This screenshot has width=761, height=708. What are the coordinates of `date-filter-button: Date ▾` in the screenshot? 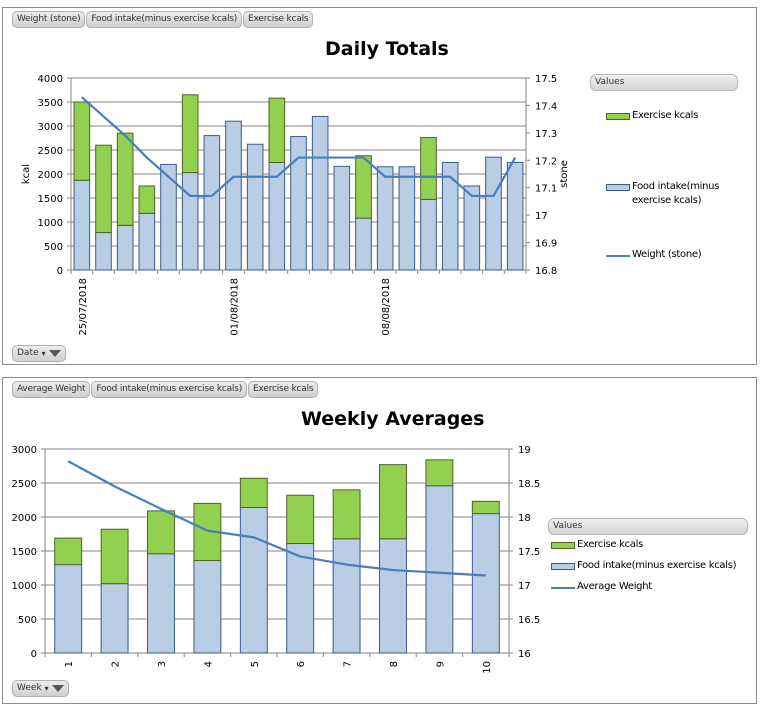 It's located at (39, 353).